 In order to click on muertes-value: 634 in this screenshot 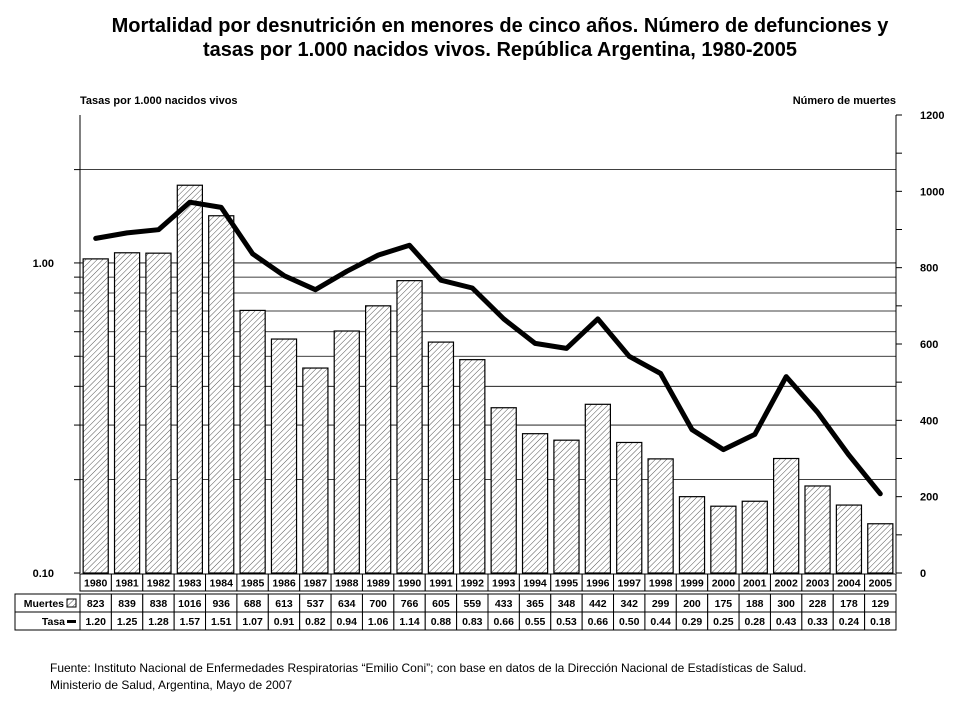, I will do `click(347, 604)`.